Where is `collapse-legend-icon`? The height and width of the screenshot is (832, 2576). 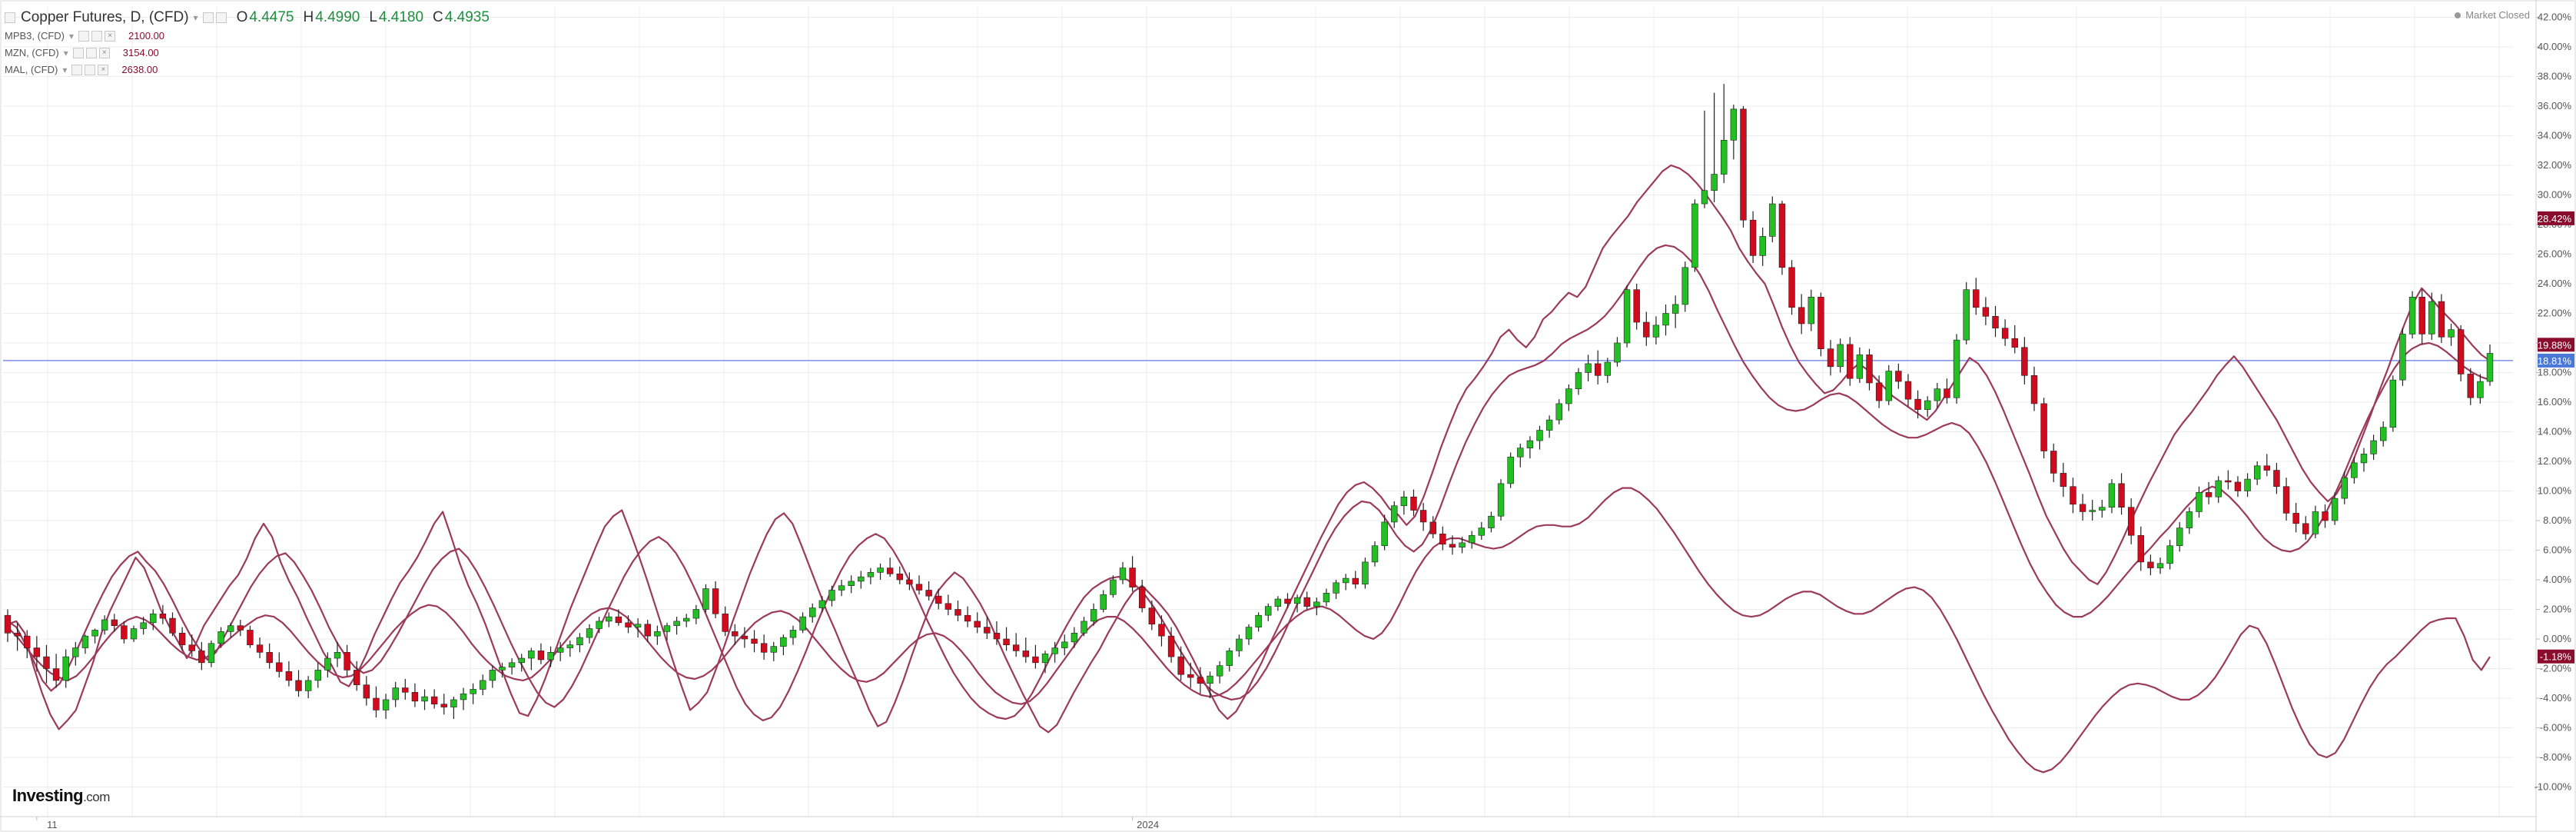
collapse-legend-icon is located at coordinates (10, 17).